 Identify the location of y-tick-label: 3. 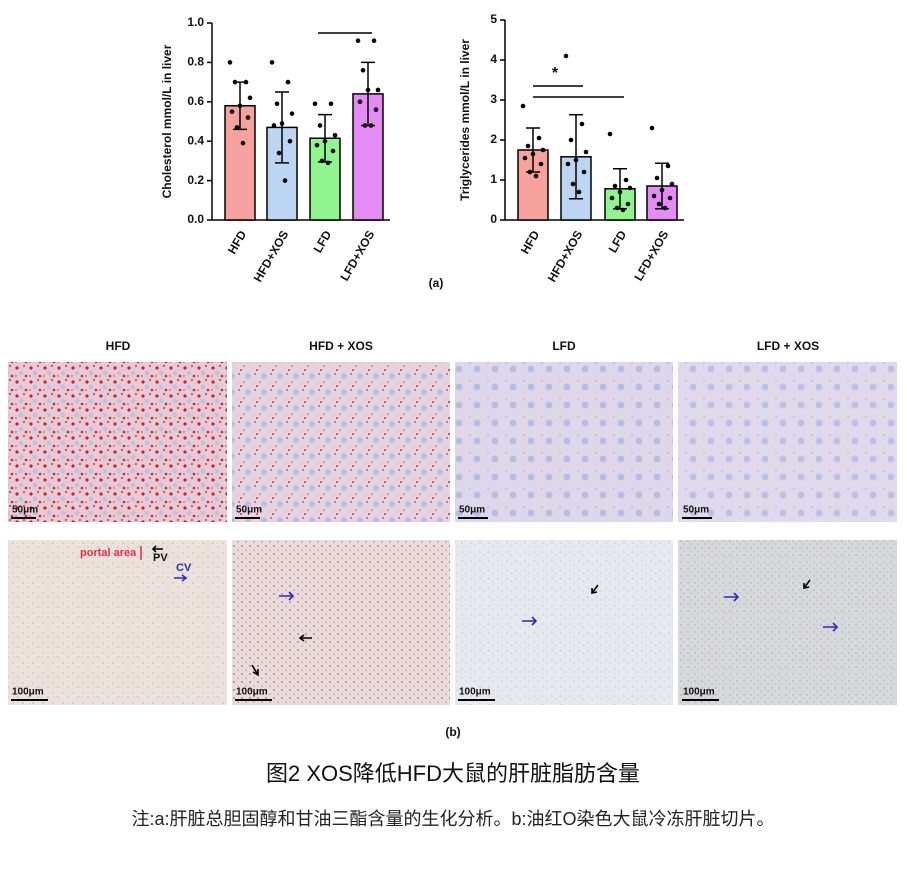
(493, 99).